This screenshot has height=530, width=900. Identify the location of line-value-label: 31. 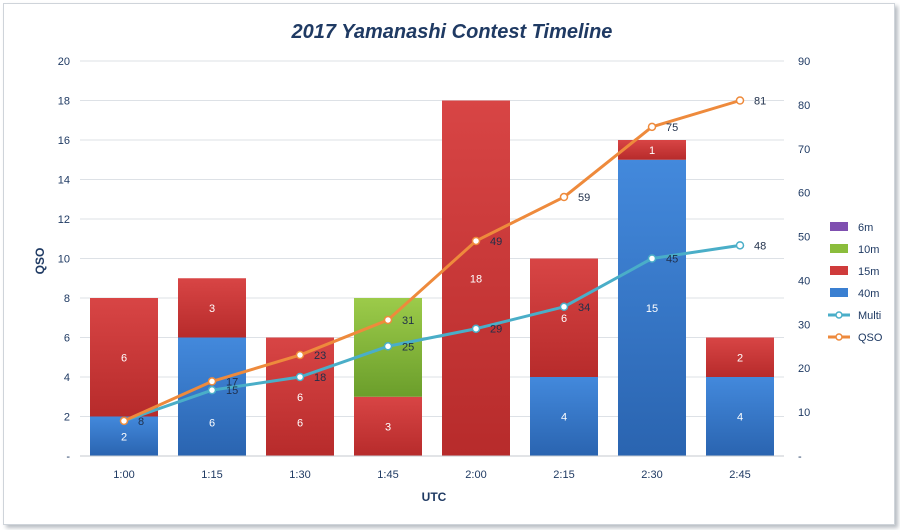
(408, 321).